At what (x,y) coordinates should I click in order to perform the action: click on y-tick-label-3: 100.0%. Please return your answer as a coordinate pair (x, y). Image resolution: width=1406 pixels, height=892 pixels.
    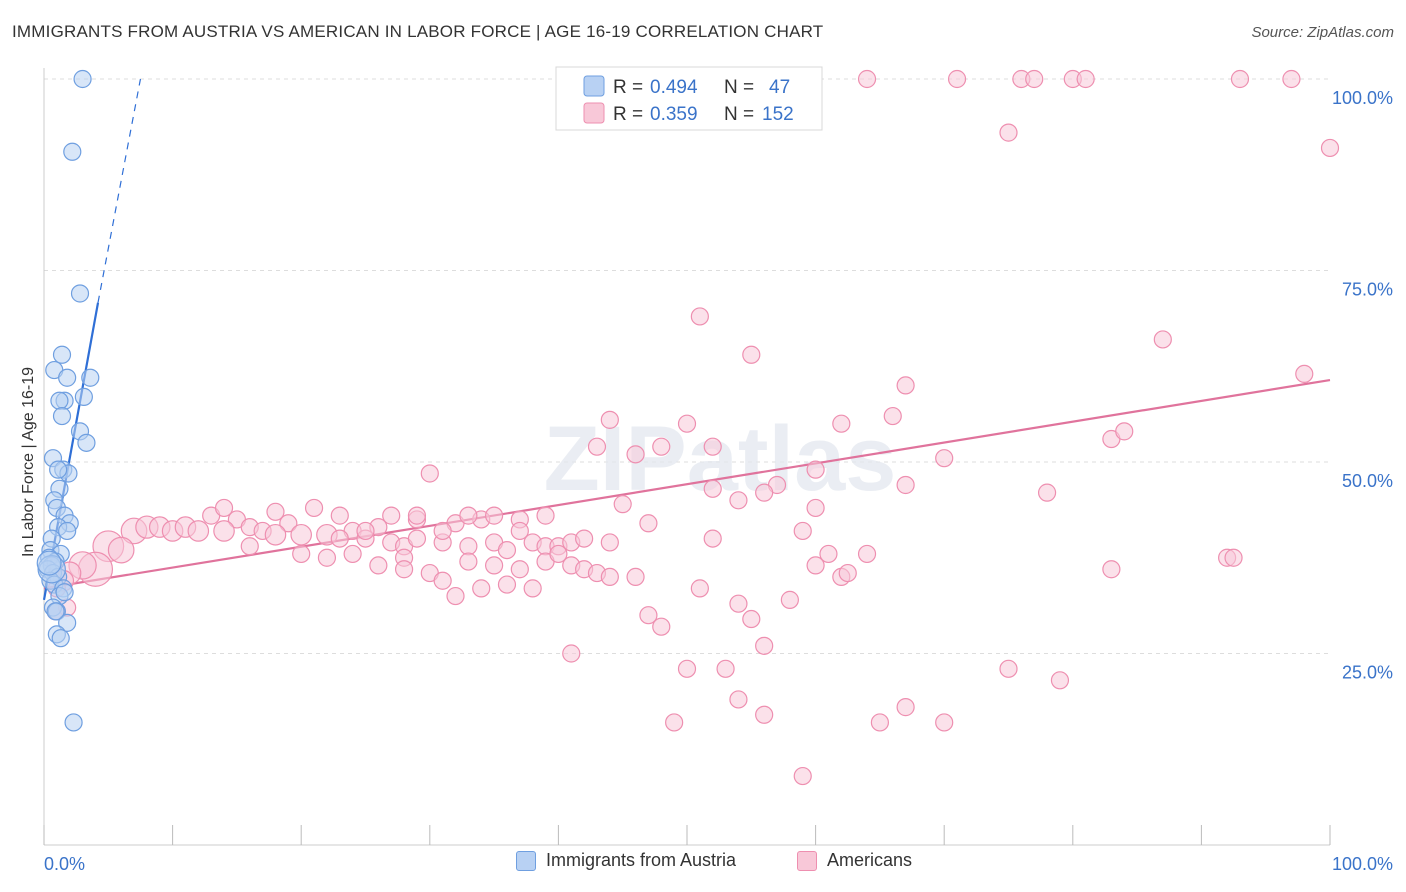
    Looking at the image, I should click on (1362, 98).